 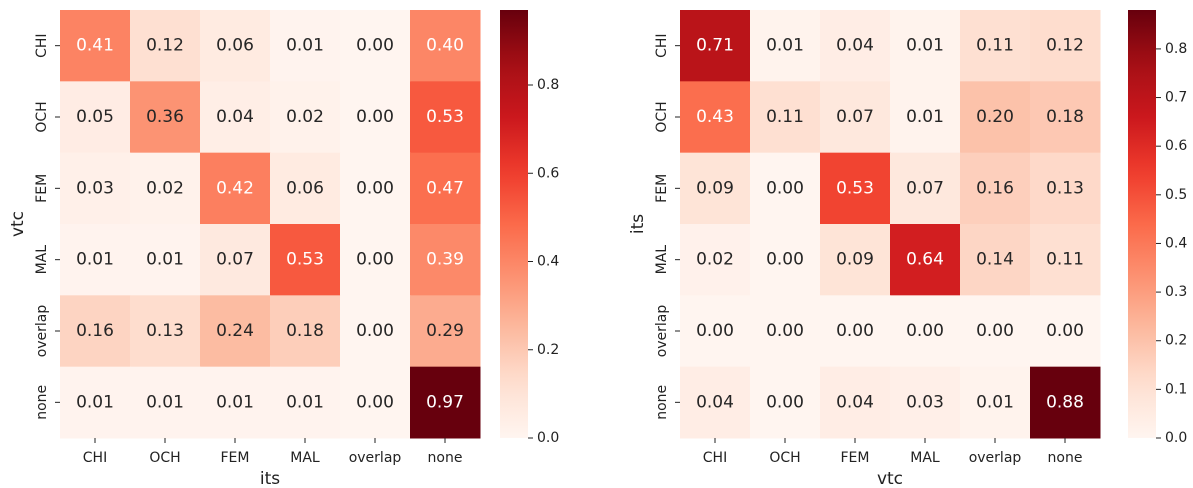 I want to click on x-tick-label: overlap, so click(x=995, y=458).